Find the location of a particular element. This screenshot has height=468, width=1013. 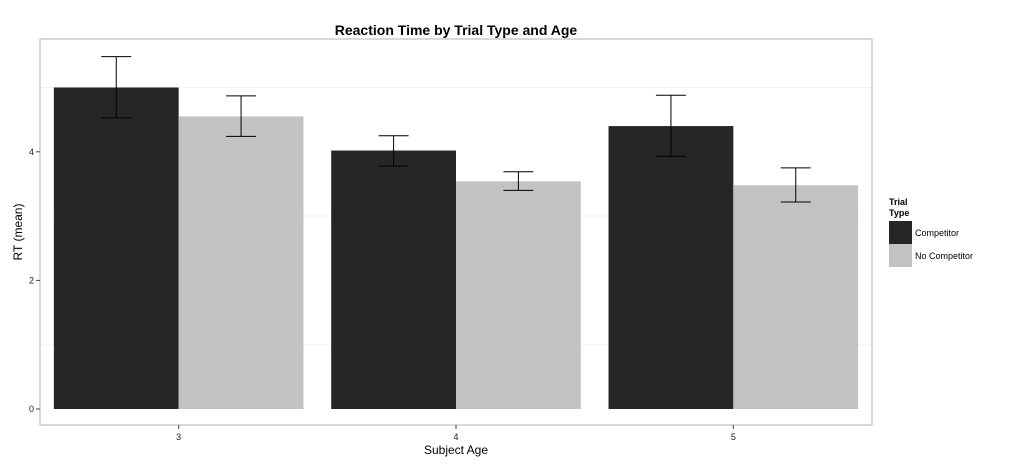

x-axis-ticks: 3 4 5 is located at coordinates (456, 433).